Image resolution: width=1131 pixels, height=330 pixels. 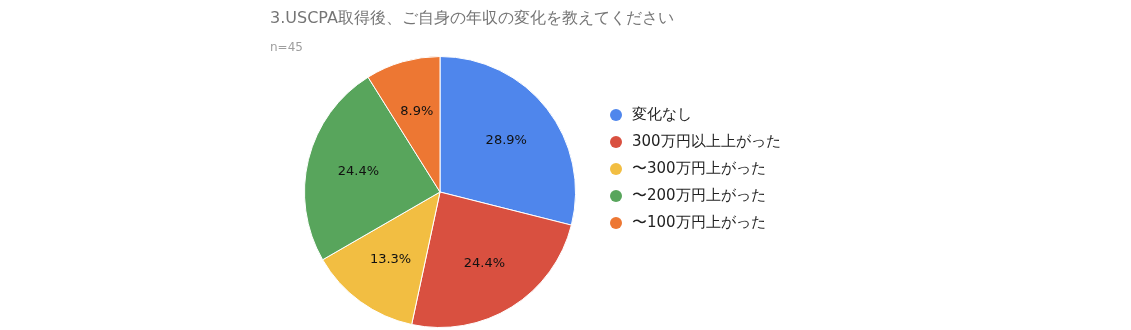 I want to click on legend-label: 〜100万円上がった, so click(x=699, y=222).